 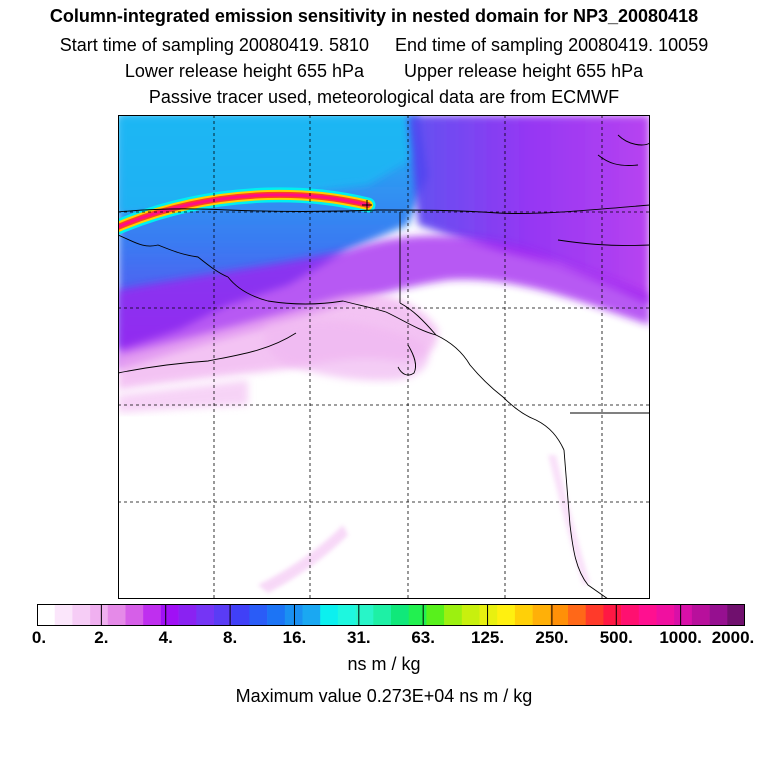 I want to click on colorbar-tick-label: 250., so click(x=552, y=637).